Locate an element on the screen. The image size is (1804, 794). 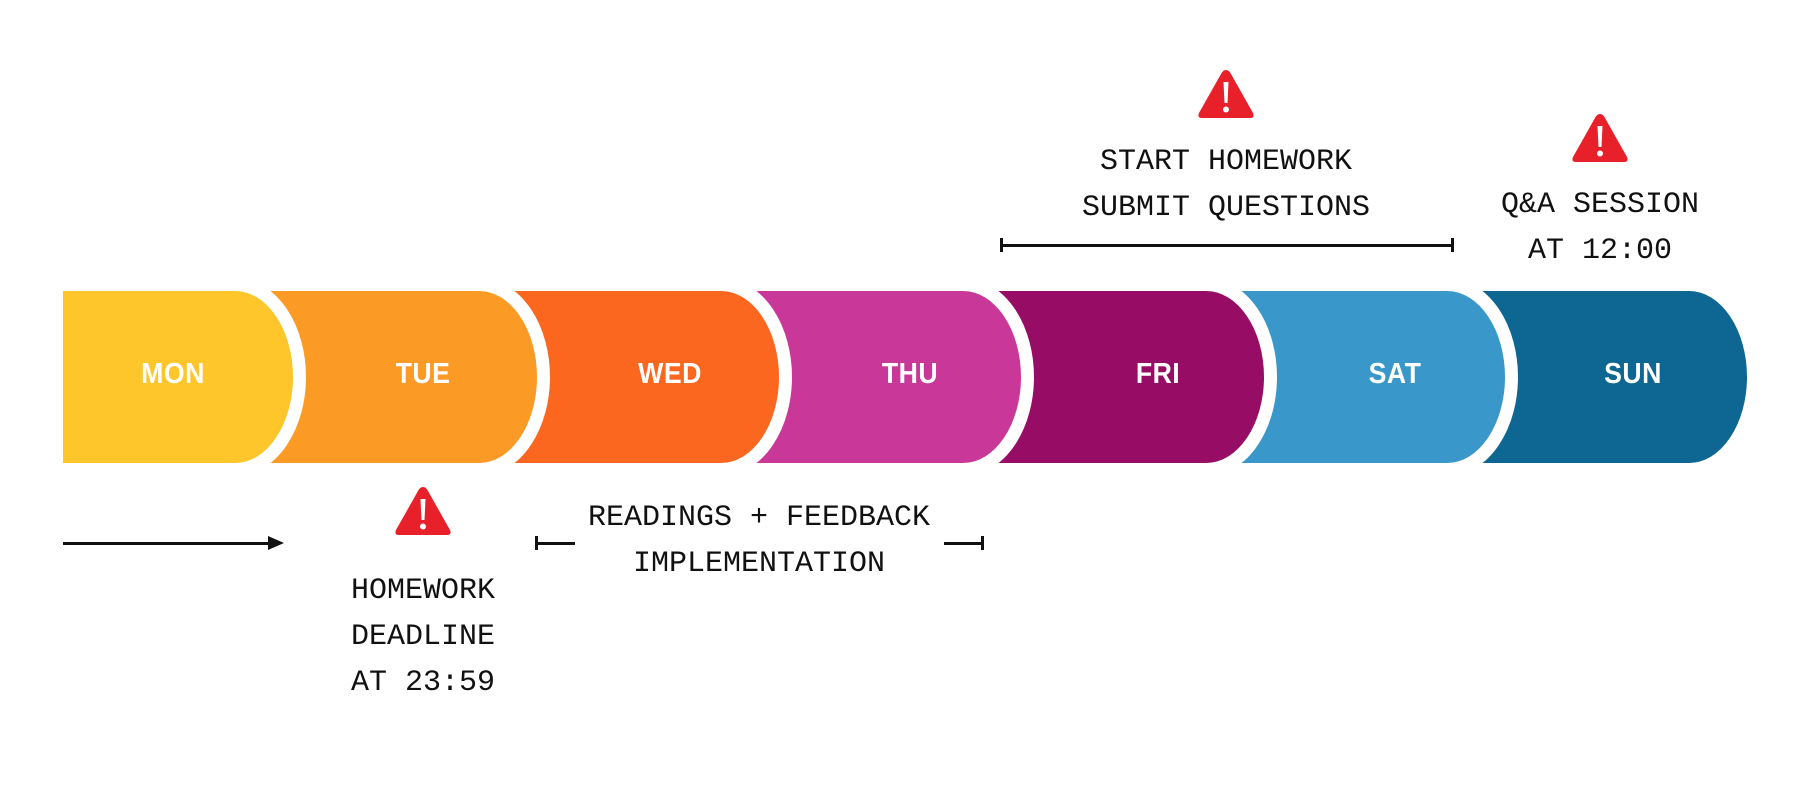
monday-arrow-line is located at coordinates (168, 543).